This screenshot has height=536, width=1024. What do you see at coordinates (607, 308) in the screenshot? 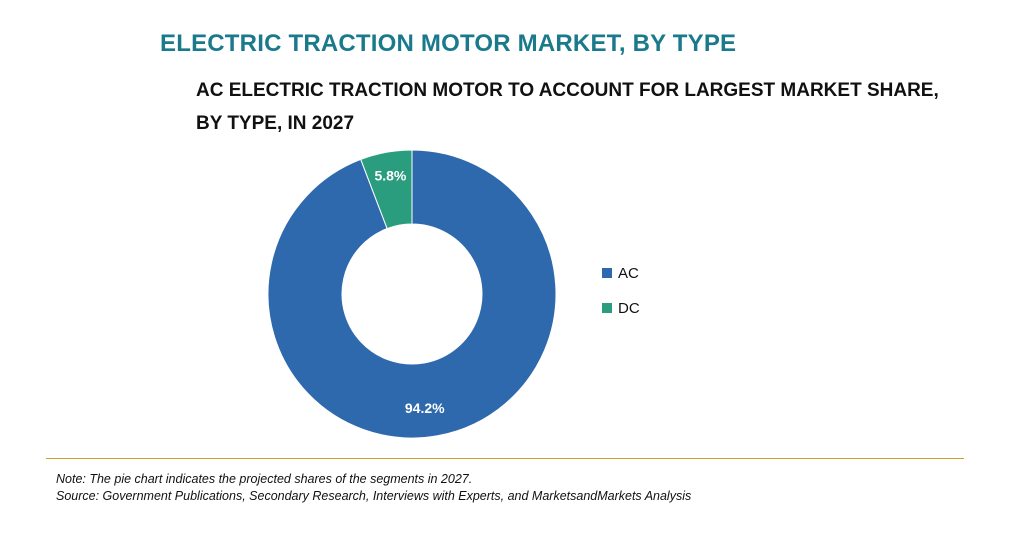
I see `legend-swatch-dc` at bounding box center [607, 308].